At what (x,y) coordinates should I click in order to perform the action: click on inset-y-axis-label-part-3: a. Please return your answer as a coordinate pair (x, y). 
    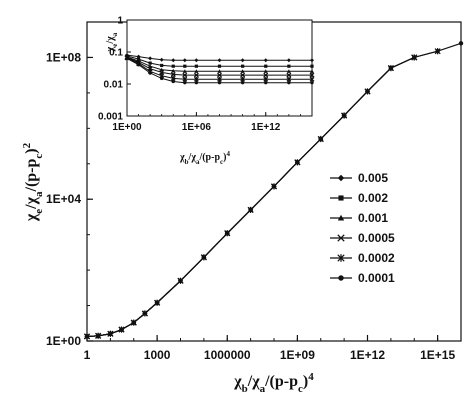
    Looking at the image, I should click on (115, 34).